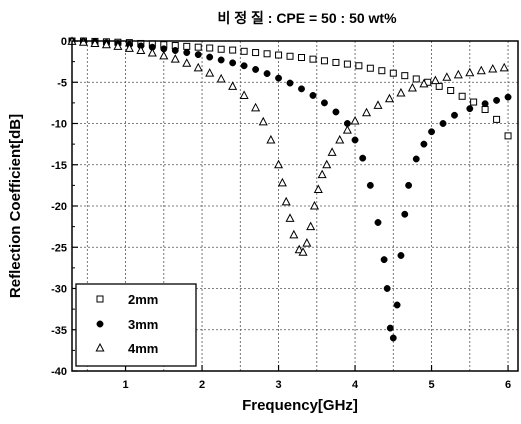  I want to click on x-tick-label: 4, so click(355, 385).